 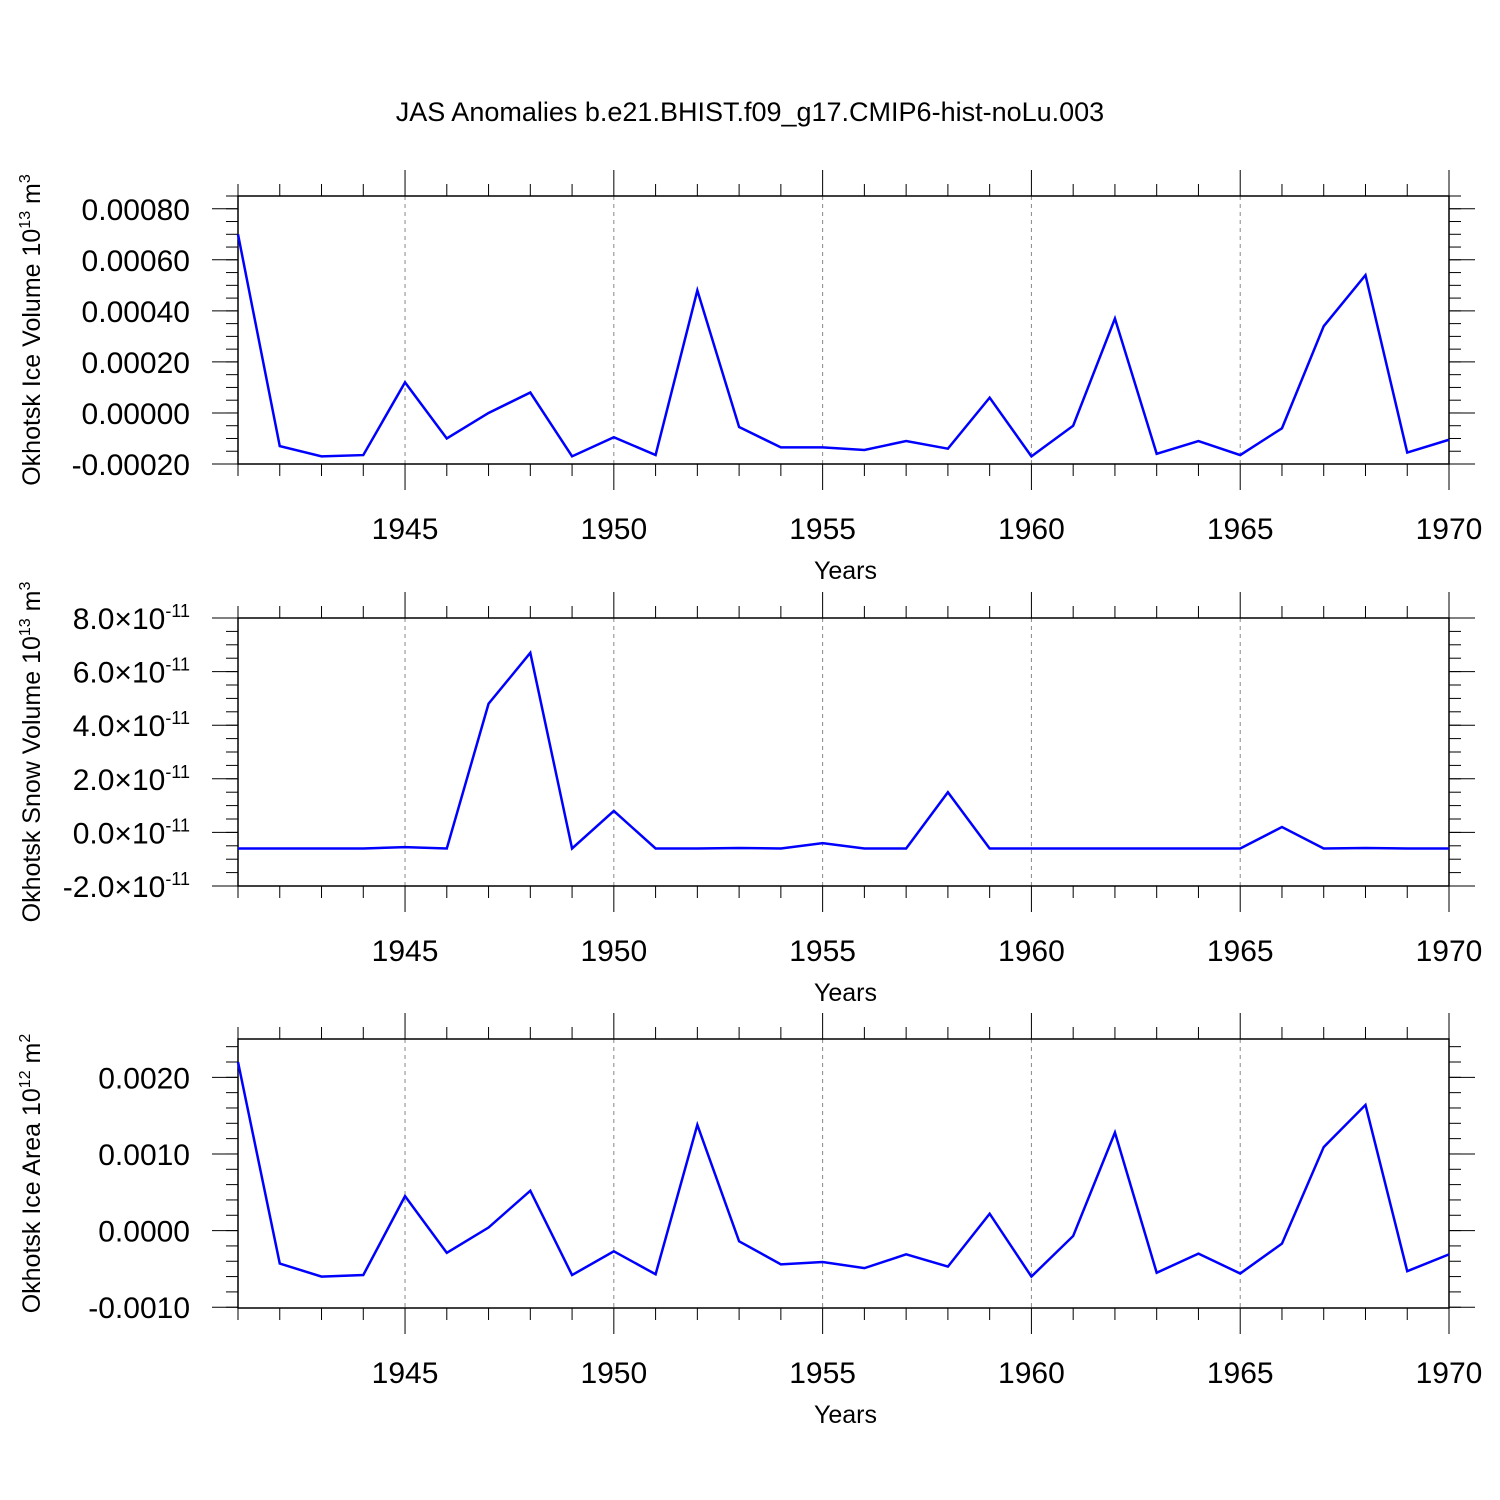 What do you see at coordinates (131, 832) in the screenshot?
I see `y-tick-label: 0.0×10⁻¹¹` at bounding box center [131, 832].